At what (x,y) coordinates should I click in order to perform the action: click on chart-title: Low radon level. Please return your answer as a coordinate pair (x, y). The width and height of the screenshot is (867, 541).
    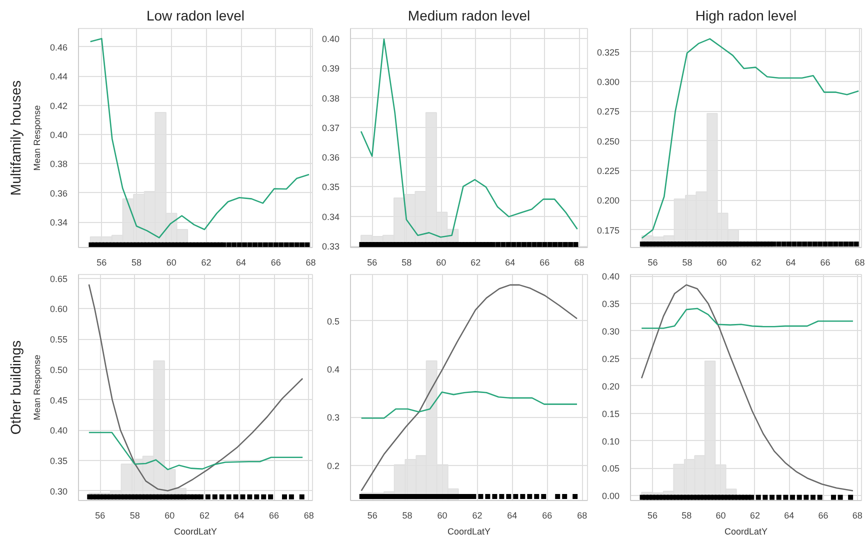
    Looking at the image, I should click on (195, 16).